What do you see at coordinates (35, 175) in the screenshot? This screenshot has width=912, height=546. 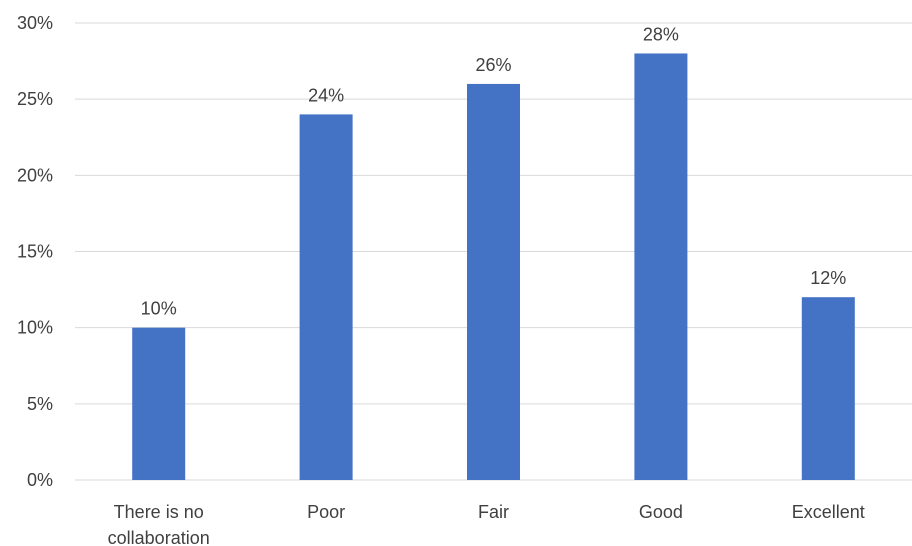 I see `y-tick-label: 20%` at bounding box center [35, 175].